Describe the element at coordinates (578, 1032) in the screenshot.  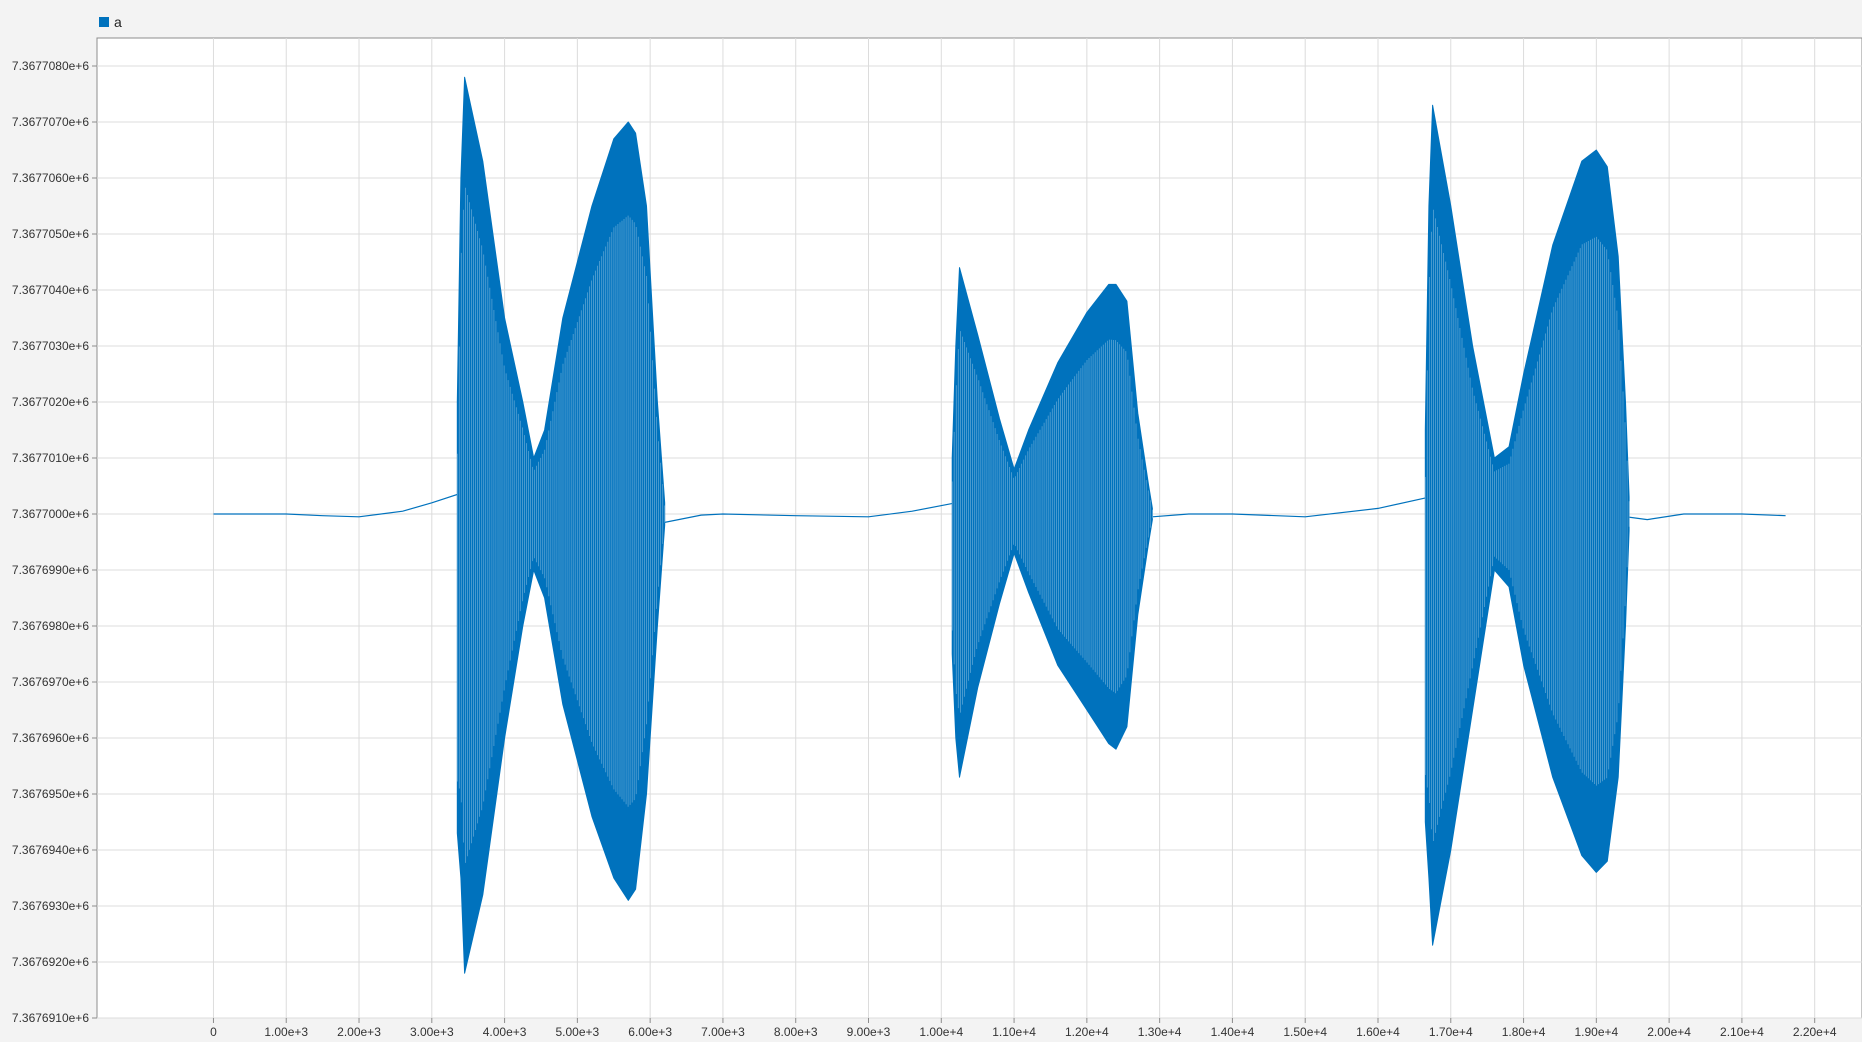
I see `x-tick-label: 5.00e+3` at that location.